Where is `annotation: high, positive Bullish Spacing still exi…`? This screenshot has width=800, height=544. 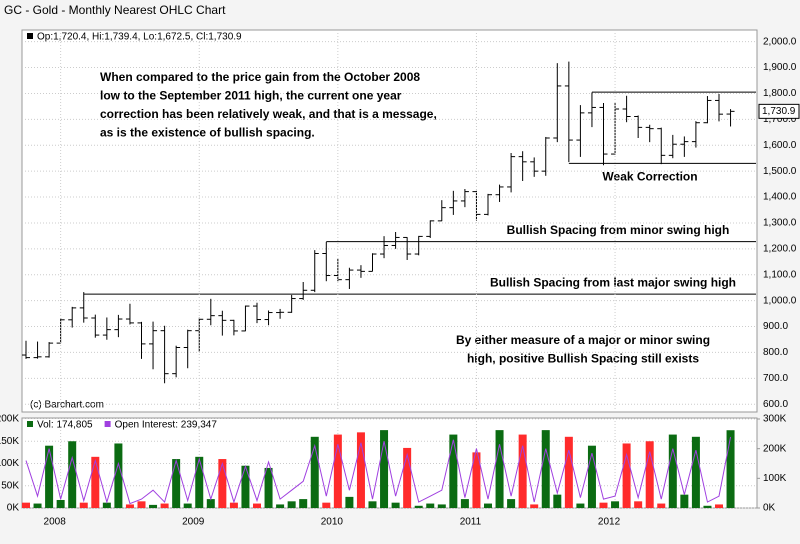
annotation: high, positive Bullish Spacing still exi… is located at coordinates (583, 359).